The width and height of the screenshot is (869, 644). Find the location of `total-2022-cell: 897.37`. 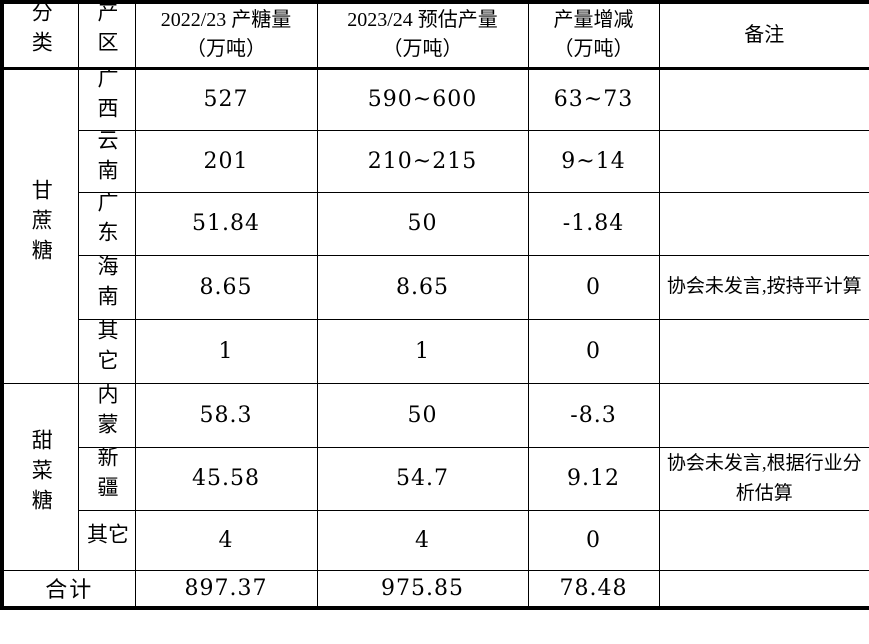

total-2022-cell: 897.37 is located at coordinates (226, 589).